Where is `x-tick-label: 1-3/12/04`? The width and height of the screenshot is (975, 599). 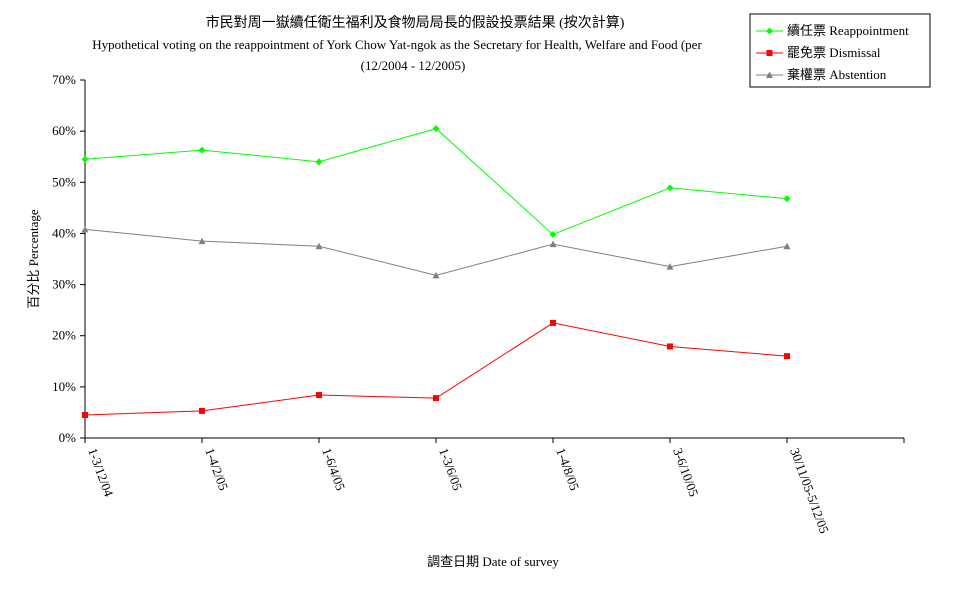
x-tick-label: 1-3/12/04 is located at coordinates (101, 472).